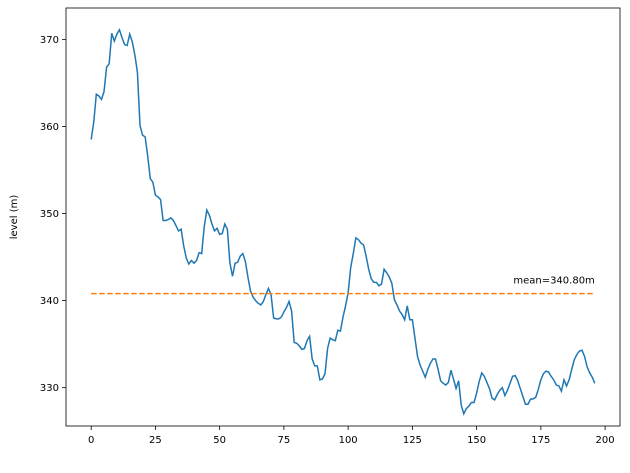 Image resolution: width=630 pixels, height=473 pixels. Describe the element at coordinates (219, 440) in the screenshot. I see `x-tick-label: 50` at that location.